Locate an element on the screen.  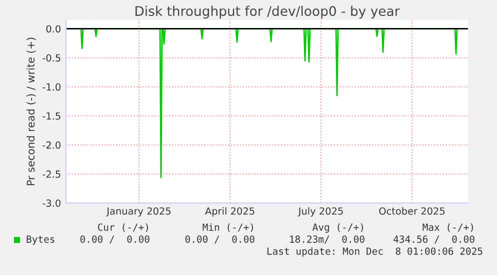
x-tick-label: January 2025 is located at coordinates (138, 212).